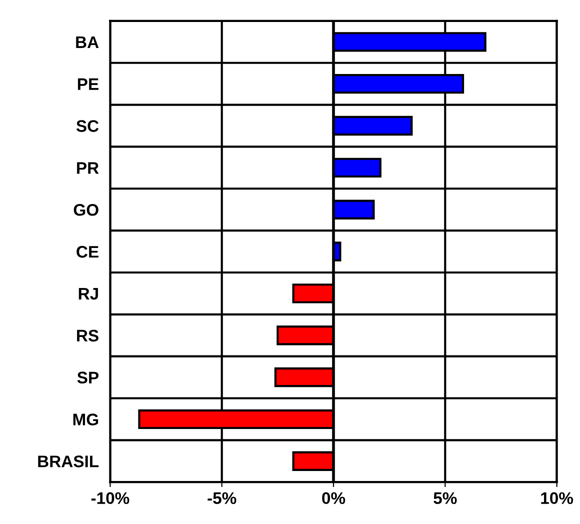 The height and width of the screenshot is (524, 580). Describe the element at coordinates (110, 498) in the screenshot. I see `x-tick-label: -10%` at that location.